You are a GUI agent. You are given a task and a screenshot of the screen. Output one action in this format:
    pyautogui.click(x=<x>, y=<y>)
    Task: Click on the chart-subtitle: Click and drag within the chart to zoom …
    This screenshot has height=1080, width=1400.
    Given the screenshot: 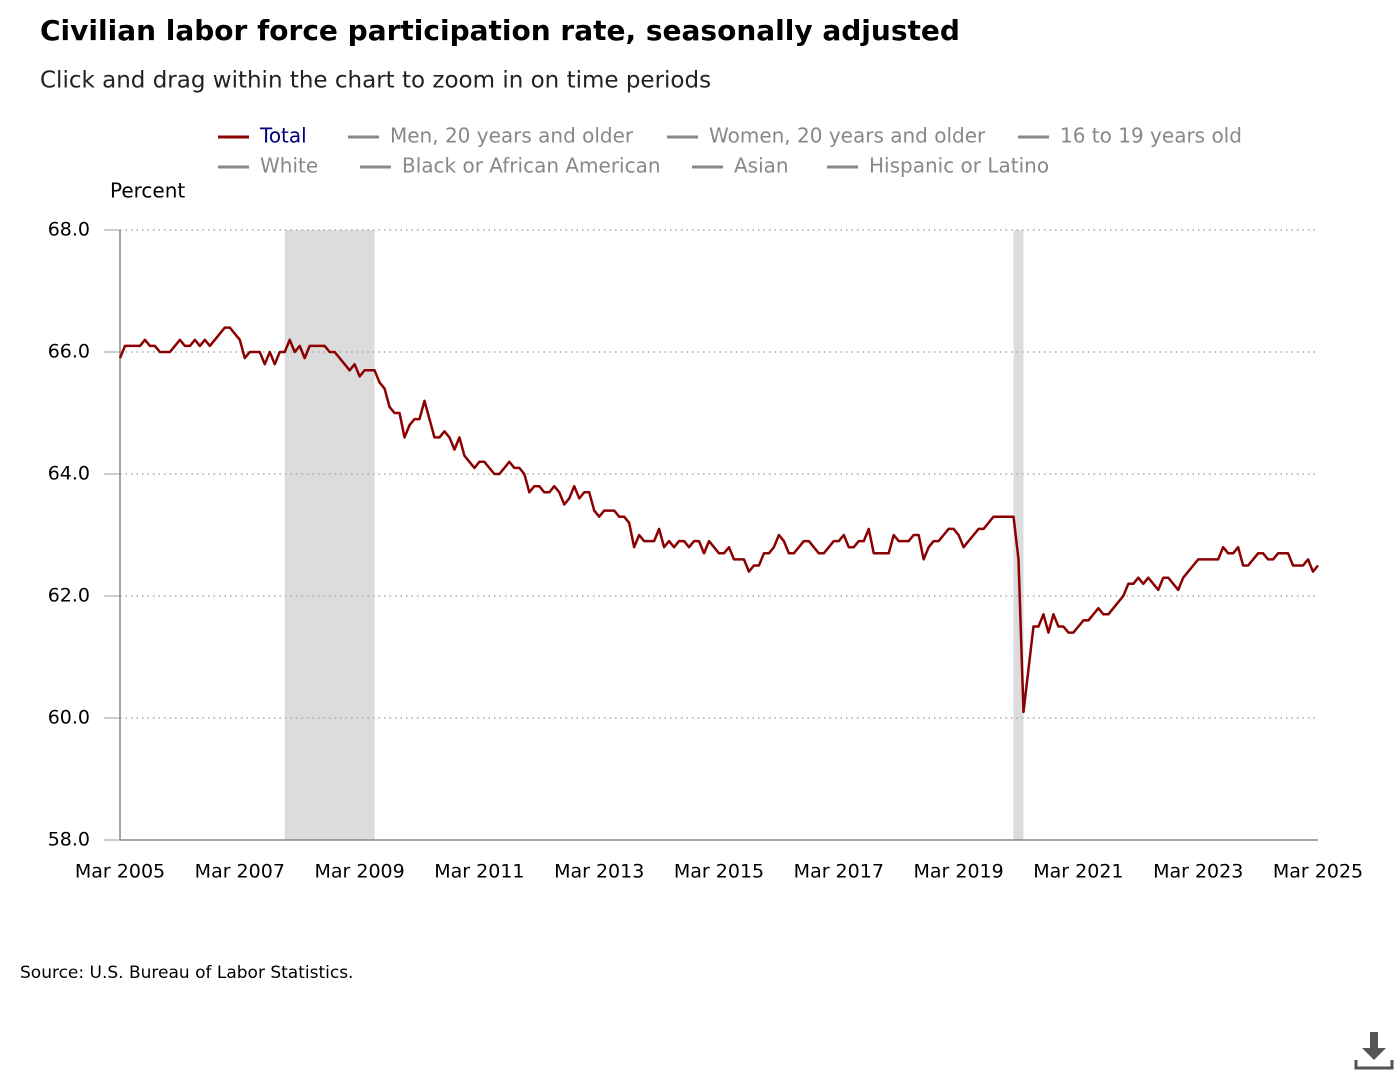 What is the action you would take?
    pyautogui.click(x=375, y=81)
    